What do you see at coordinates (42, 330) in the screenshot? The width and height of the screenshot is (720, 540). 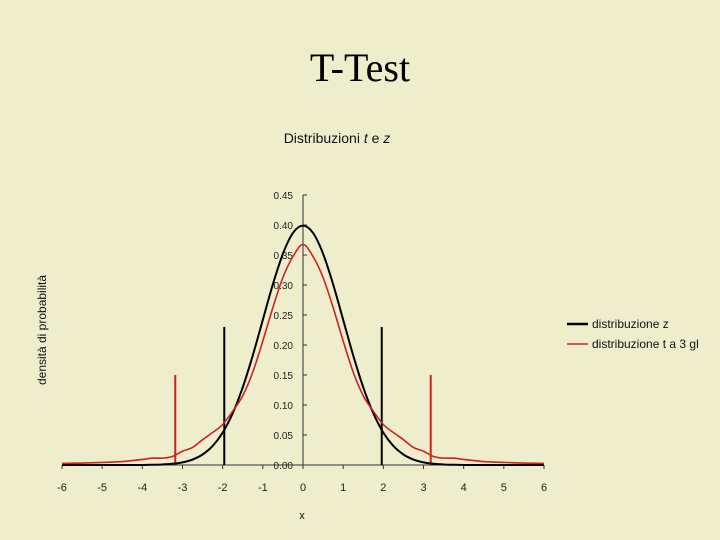 I see `y-axis-label: densità di probabilità` at bounding box center [42, 330].